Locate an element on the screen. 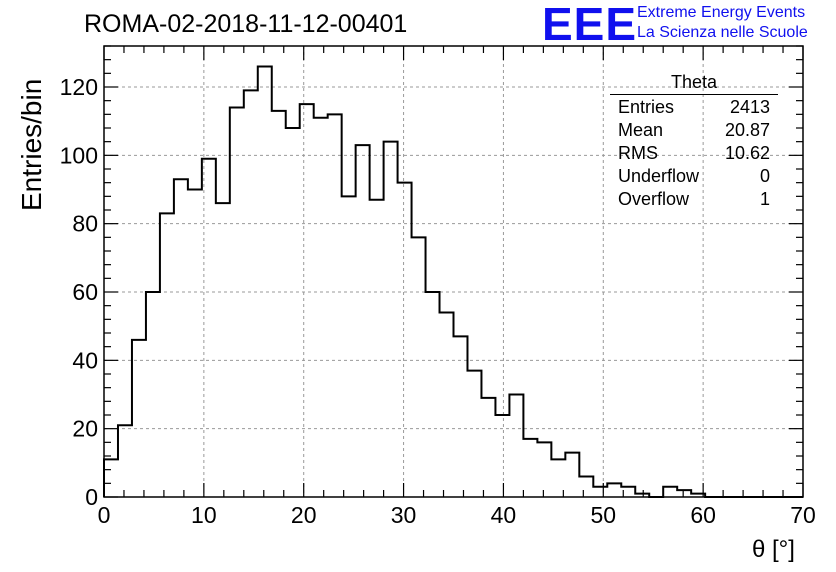  x-axis-label: θ [°] is located at coordinates (773, 549).